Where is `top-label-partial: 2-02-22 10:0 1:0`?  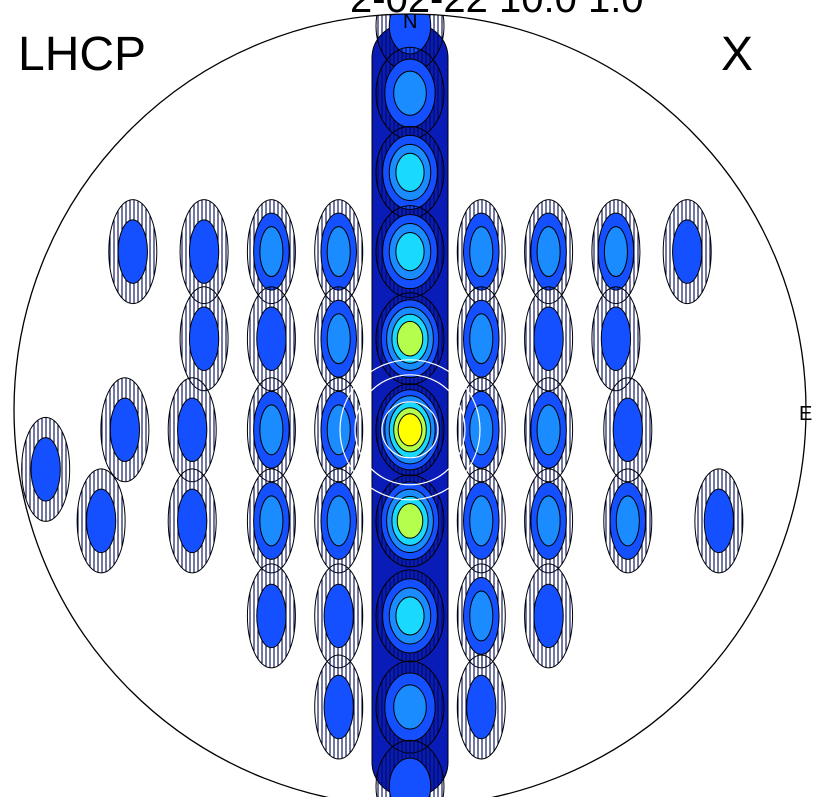
top-label-partial: 2-02-22 10:0 1:0 is located at coordinates (497, 10).